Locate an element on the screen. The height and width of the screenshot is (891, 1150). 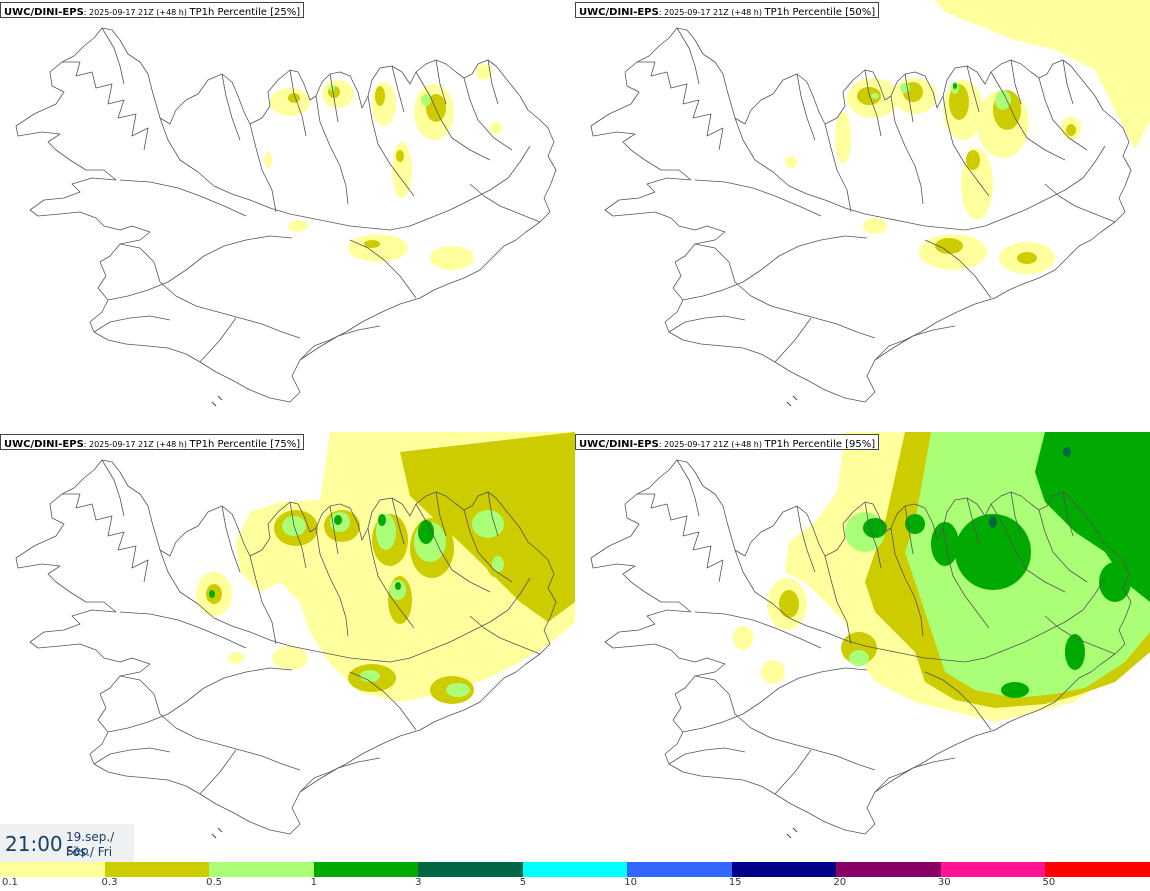
legend-label: 0.5 is located at coordinates (214, 882).